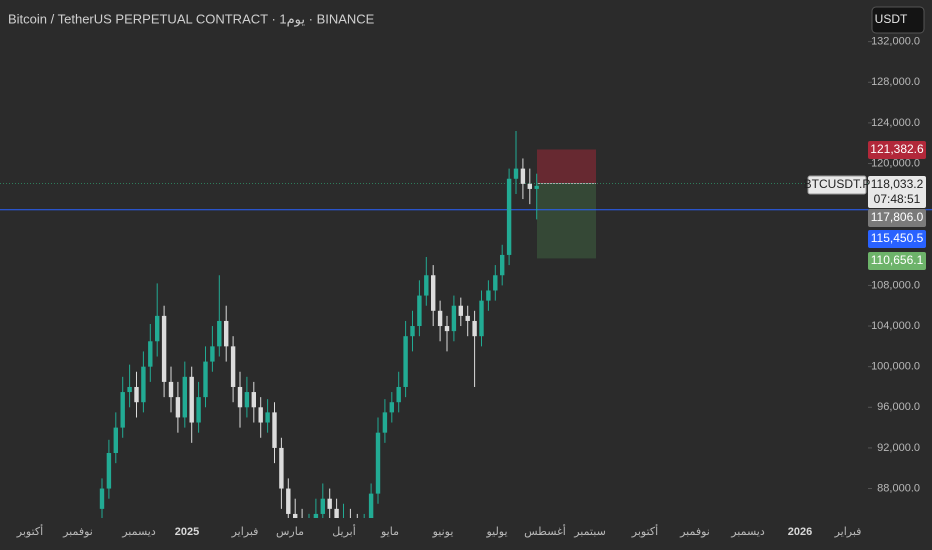  I want to click on stop-zone, so click(566, 166).